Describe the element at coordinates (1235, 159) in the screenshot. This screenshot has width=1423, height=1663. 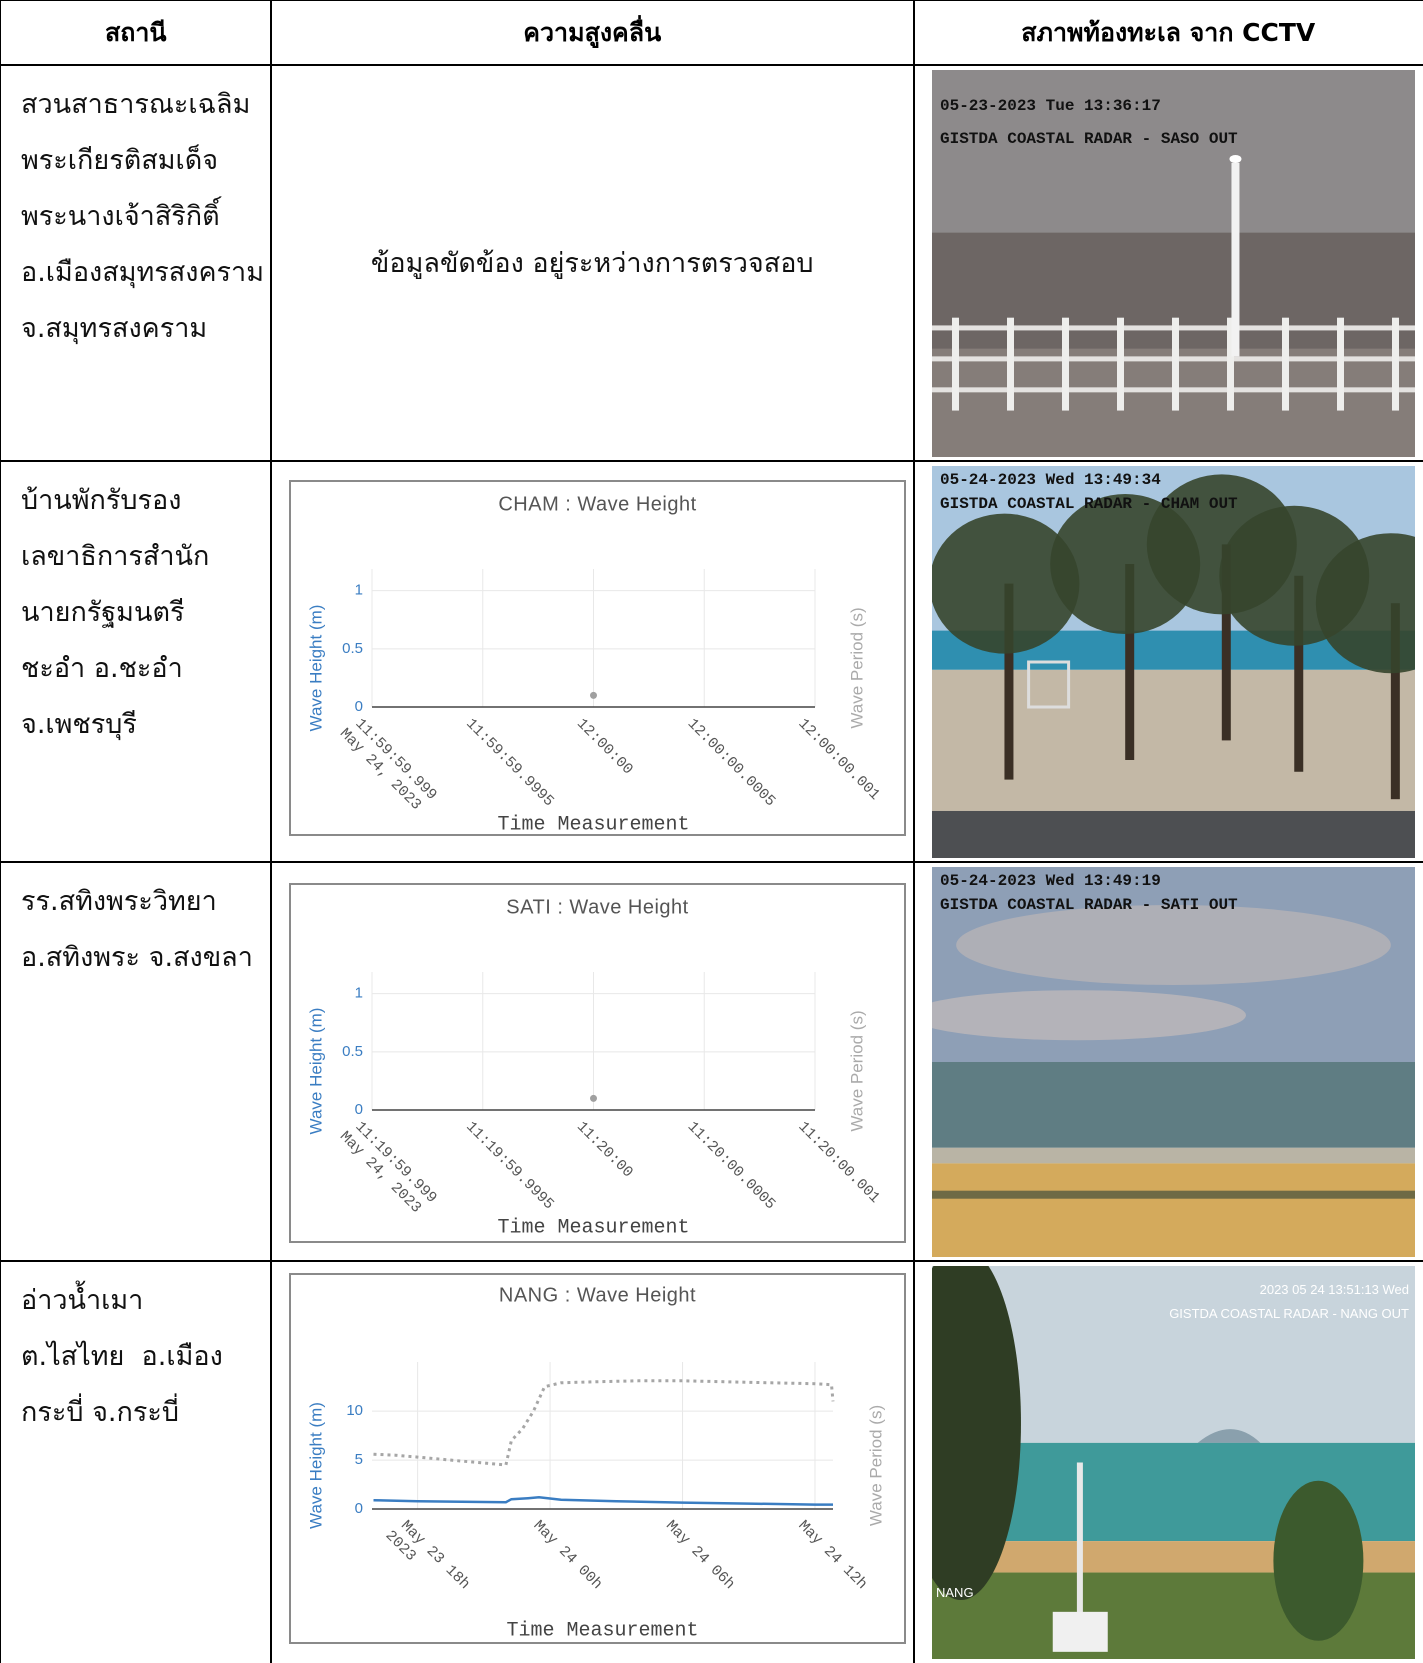
I see `lamp` at that location.